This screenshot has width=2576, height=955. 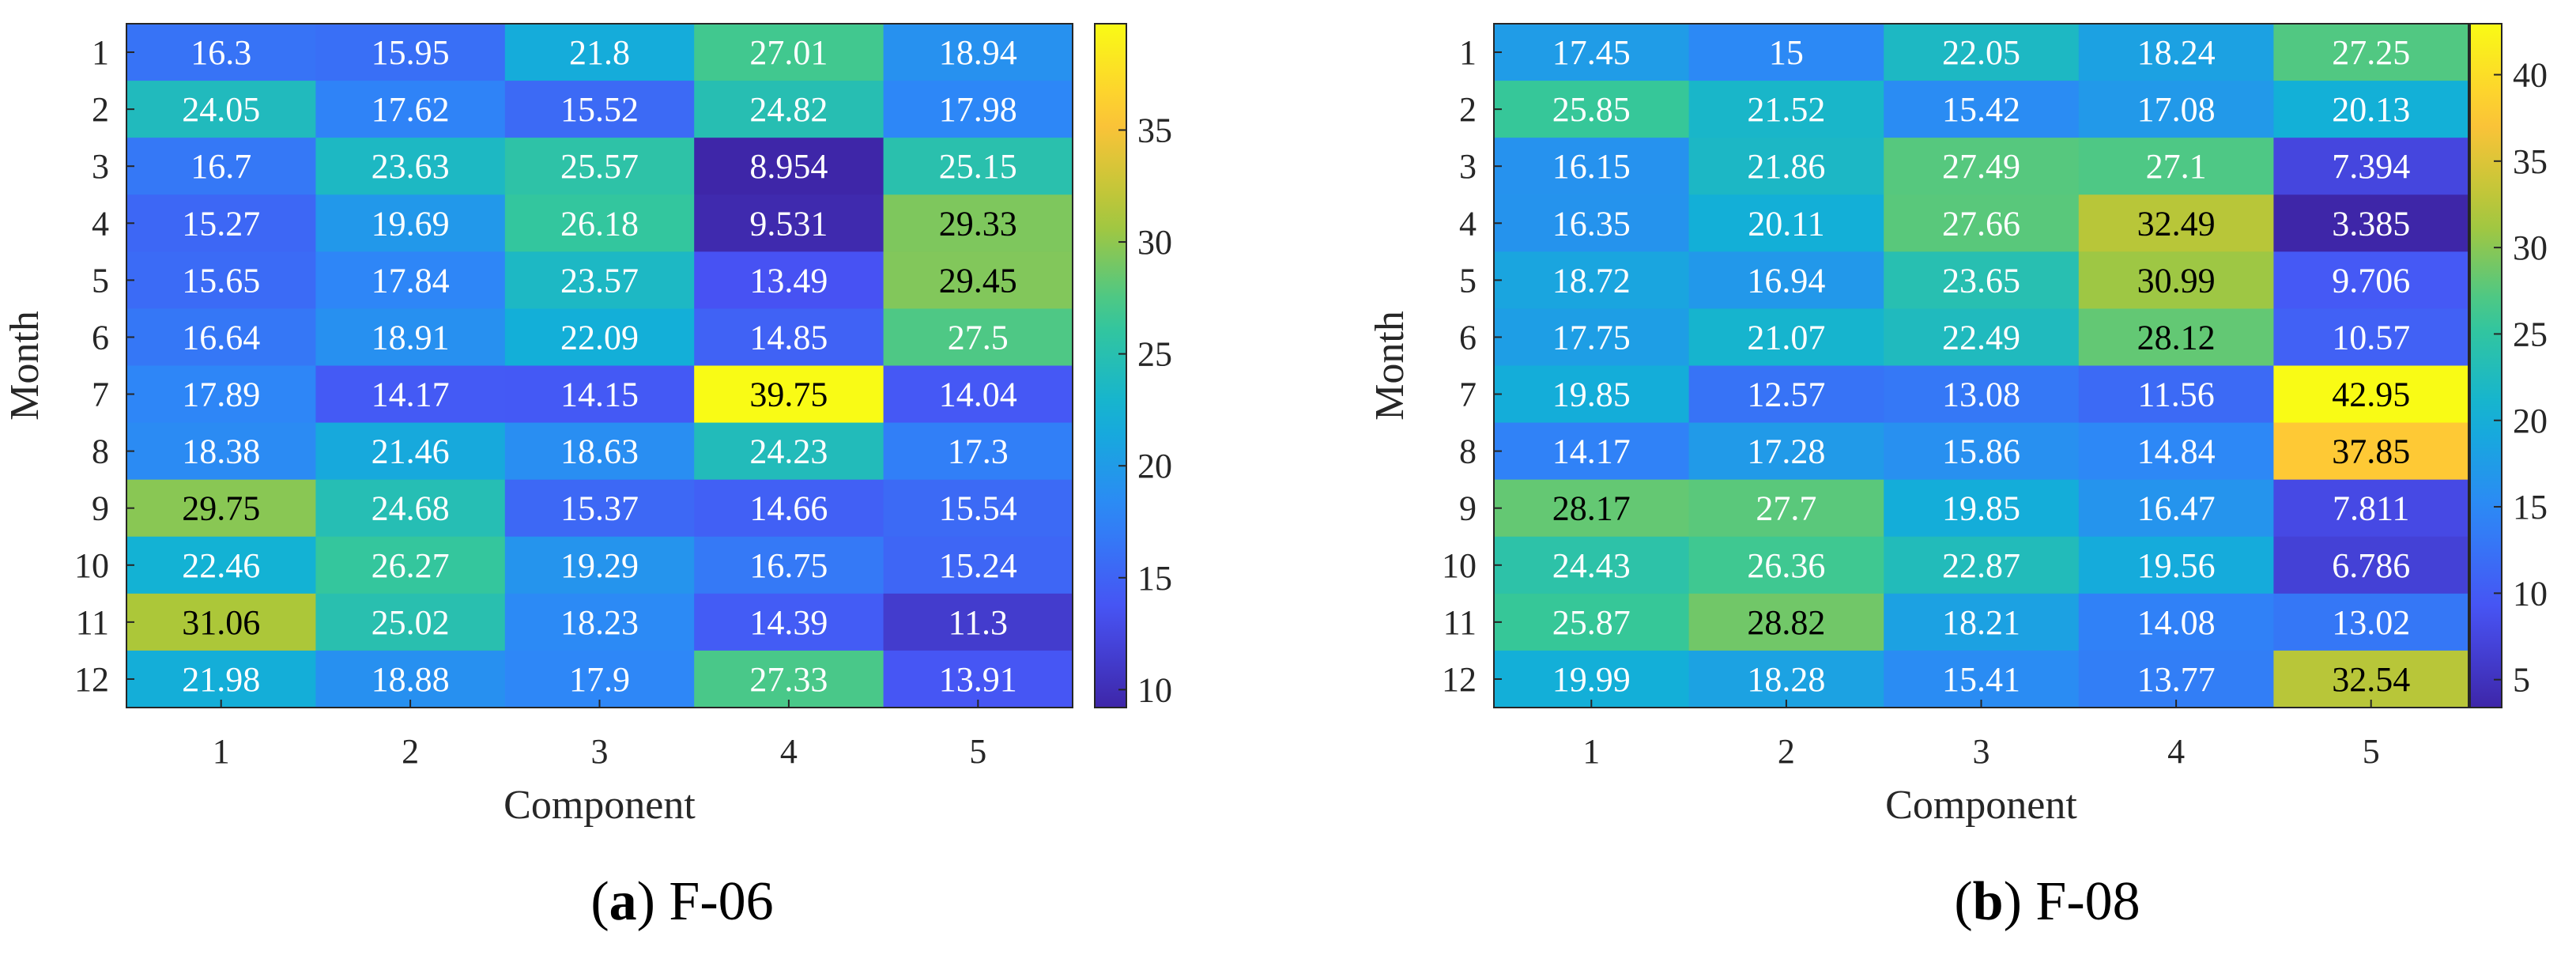 What do you see at coordinates (2530, 507) in the screenshot?
I see `colorbar-tick-label: 15` at bounding box center [2530, 507].